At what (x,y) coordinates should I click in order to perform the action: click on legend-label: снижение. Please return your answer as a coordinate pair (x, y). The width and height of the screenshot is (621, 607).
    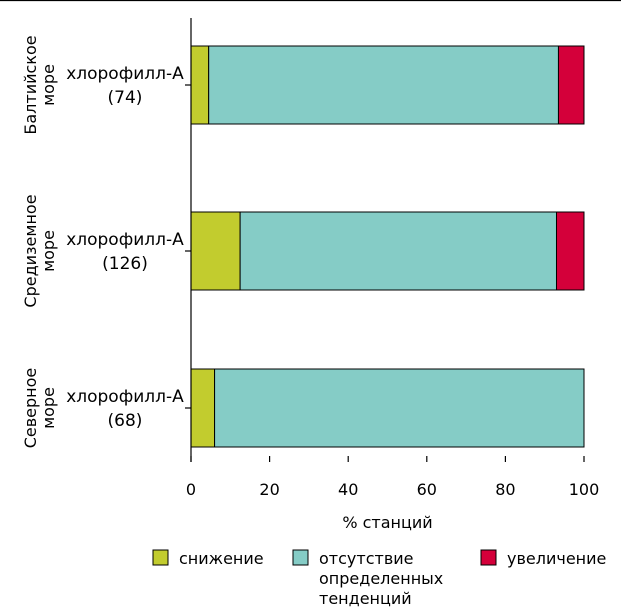
    Looking at the image, I should click on (221, 558).